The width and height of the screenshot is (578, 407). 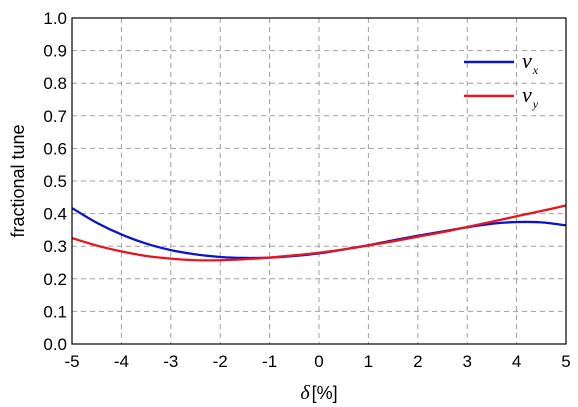 I want to click on x-tick-label: 3, so click(x=466, y=361).